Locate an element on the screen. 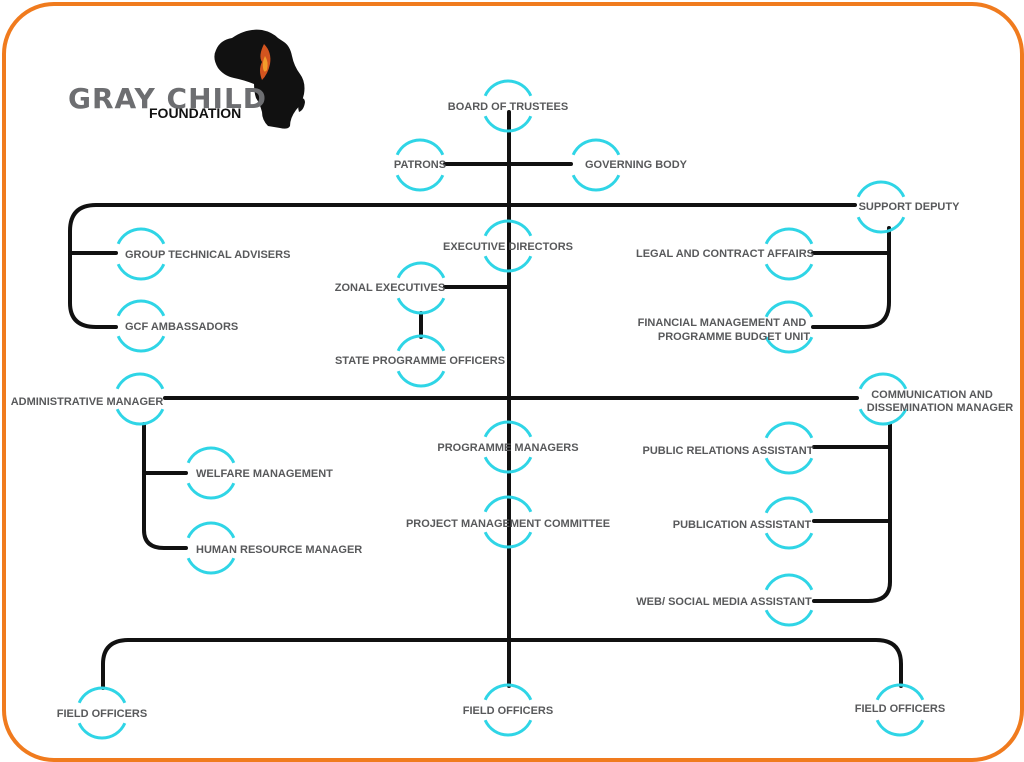  node-board-of-trustees: BOARD OF TRUSTEES is located at coordinates (508, 107).